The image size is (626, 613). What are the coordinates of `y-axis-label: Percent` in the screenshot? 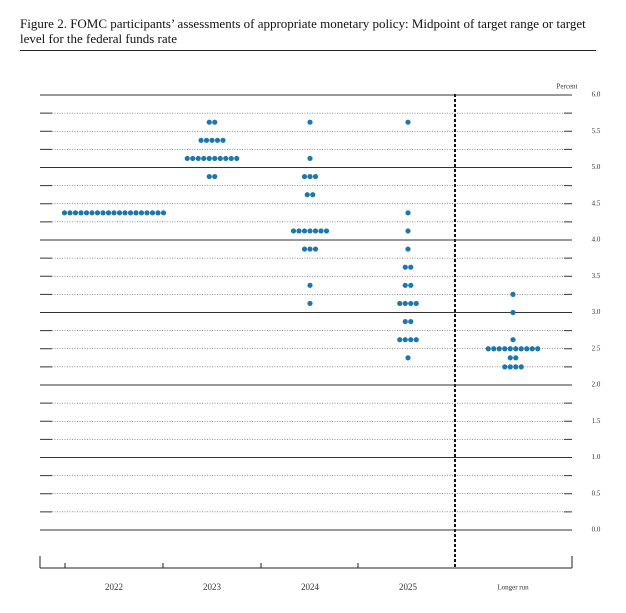 It's located at (567, 87).